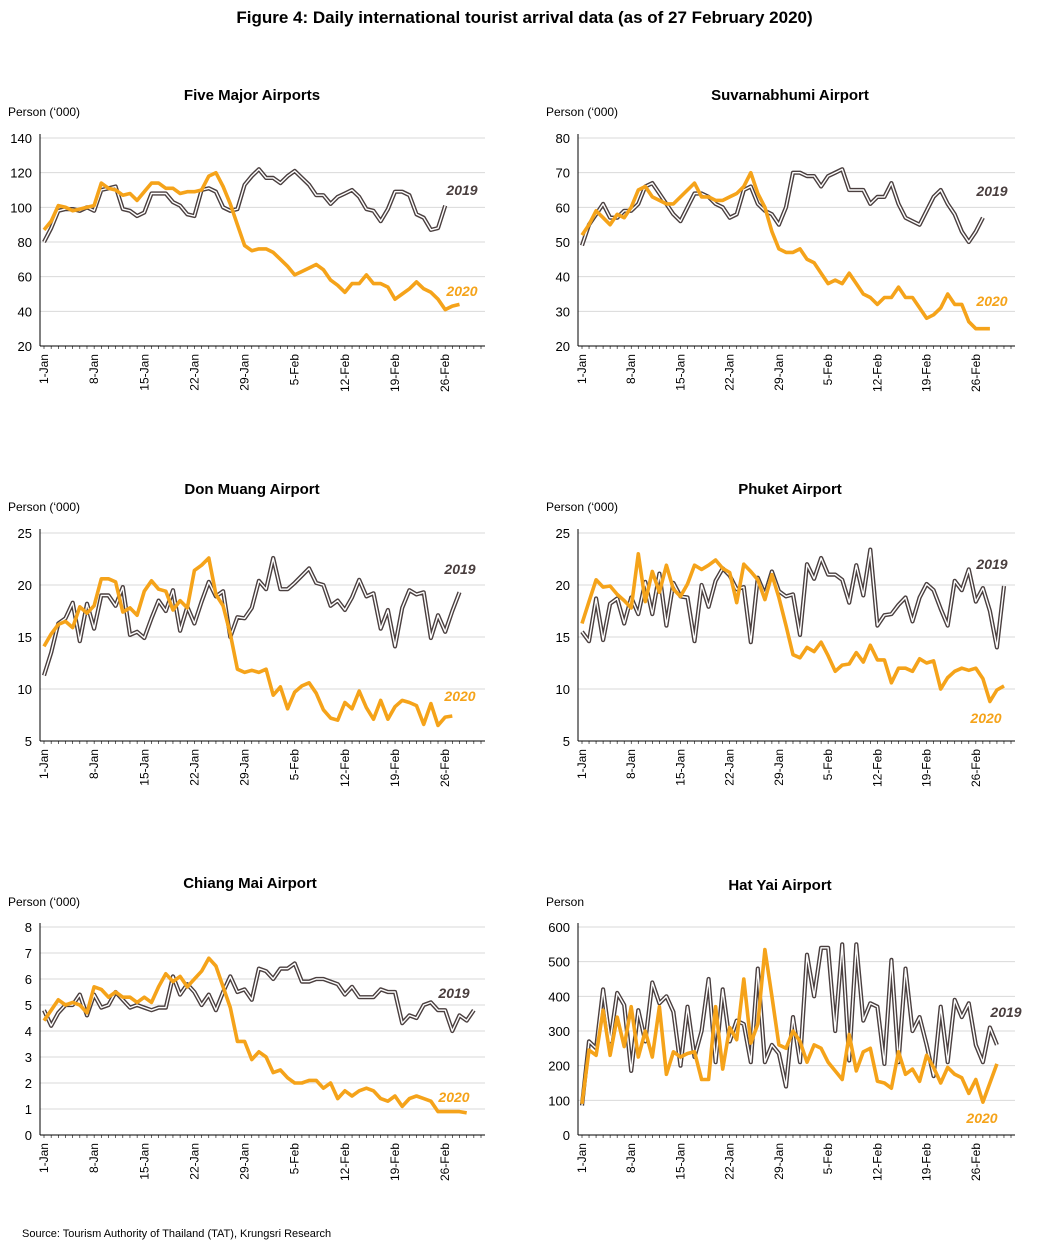 Image resolution: width=1049 pixels, height=1251 pixels. I want to click on y-tick-label: 4, so click(28, 1031).